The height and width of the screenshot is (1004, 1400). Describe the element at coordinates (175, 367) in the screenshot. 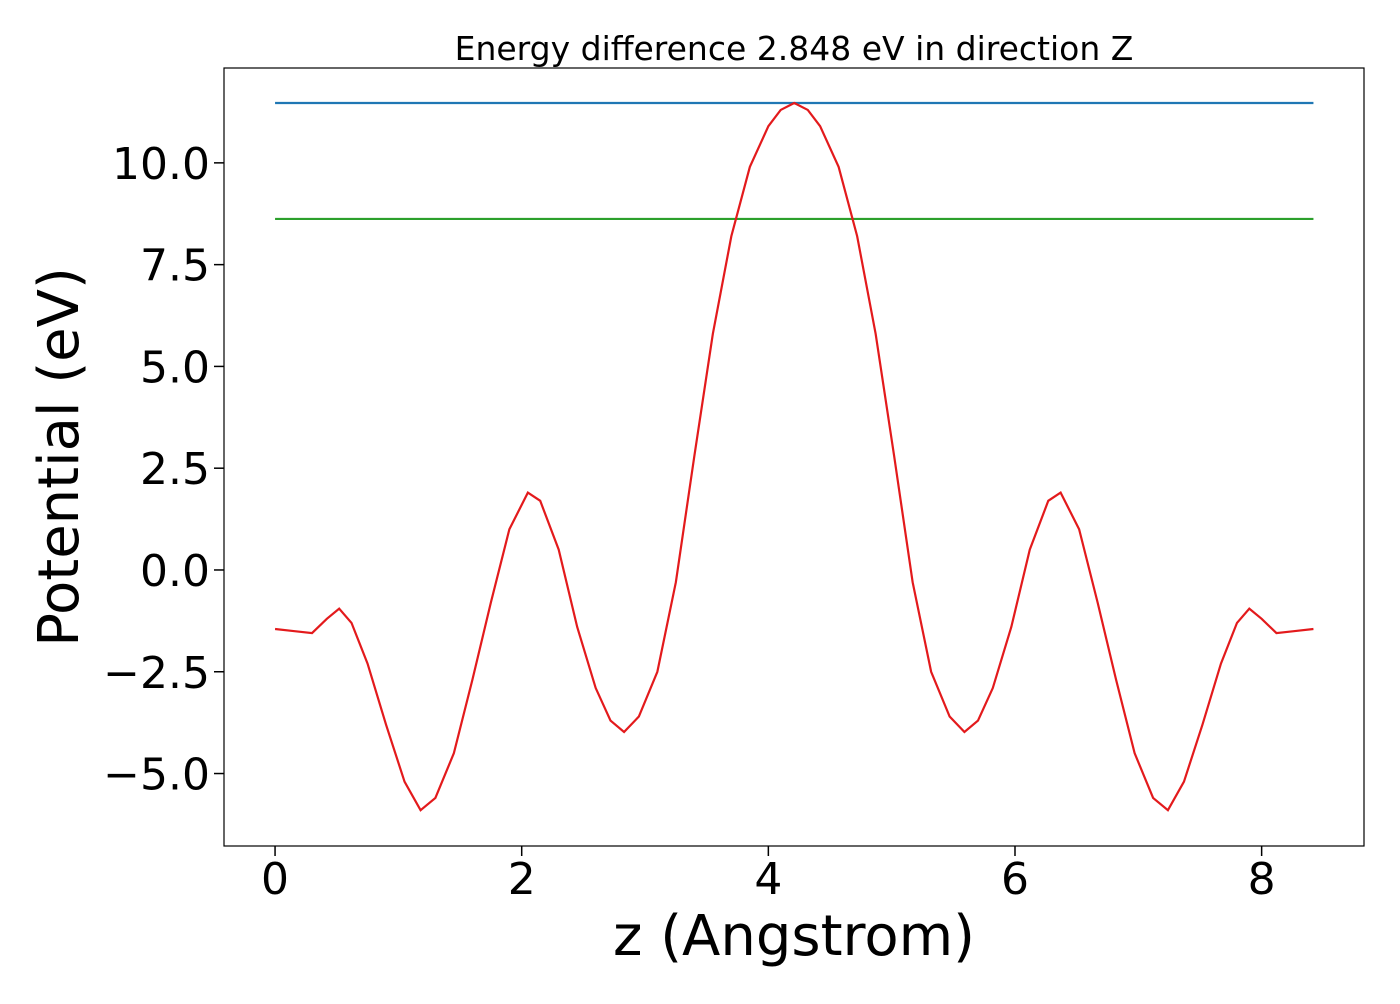

I see `y-tick-label: 5.0` at that location.